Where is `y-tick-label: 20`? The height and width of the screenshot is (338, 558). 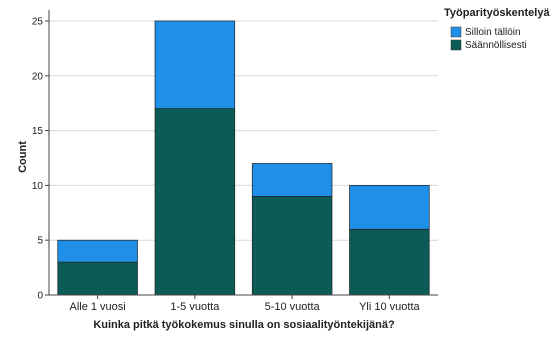 y-tick-label: 20 is located at coordinates (38, 76).